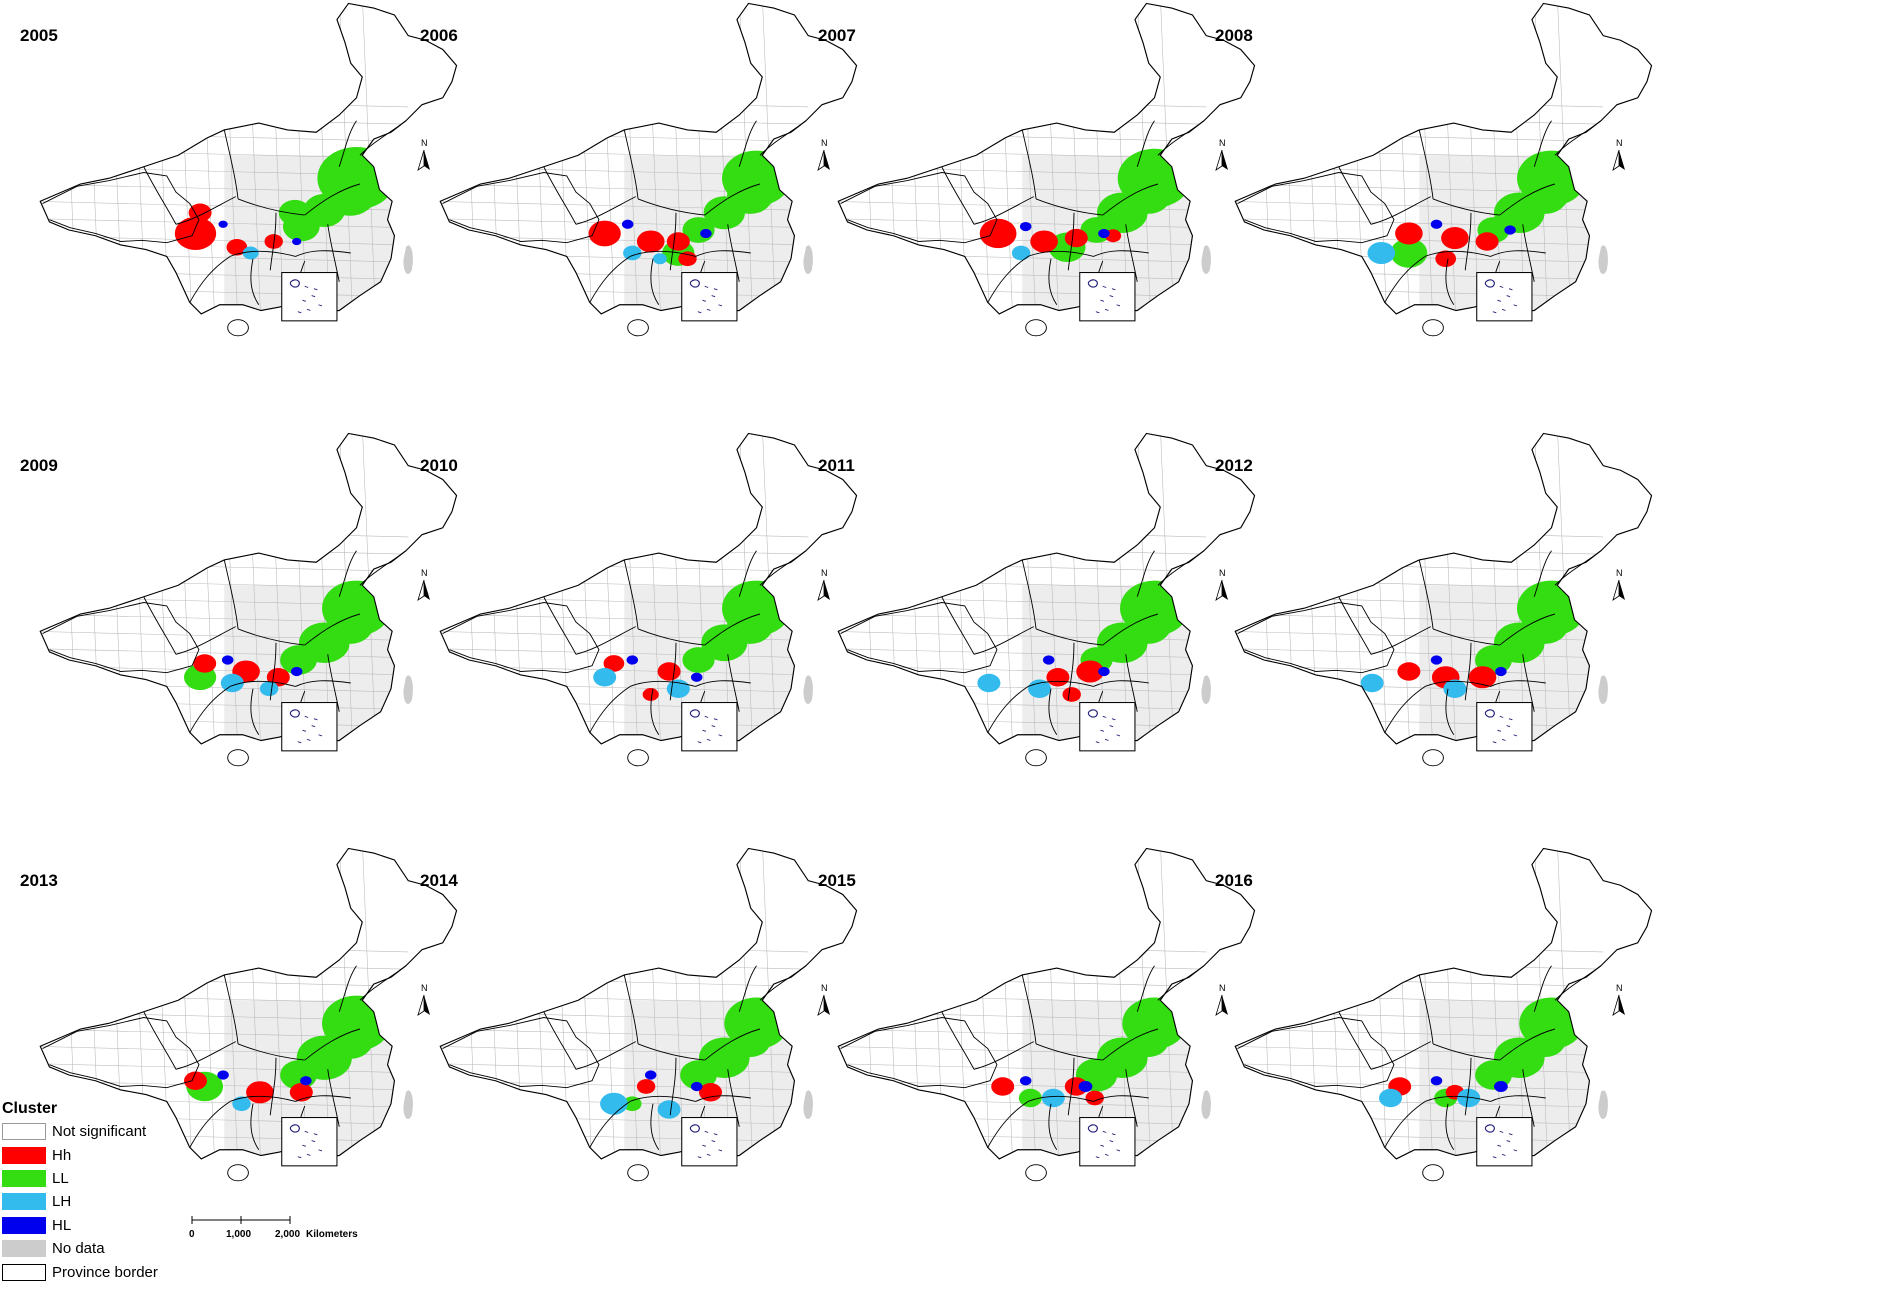  What do you see at coordinates (62, 1155) in the screenshot?
I see `legend-label: Hh` at bounding box center [62, 1155].